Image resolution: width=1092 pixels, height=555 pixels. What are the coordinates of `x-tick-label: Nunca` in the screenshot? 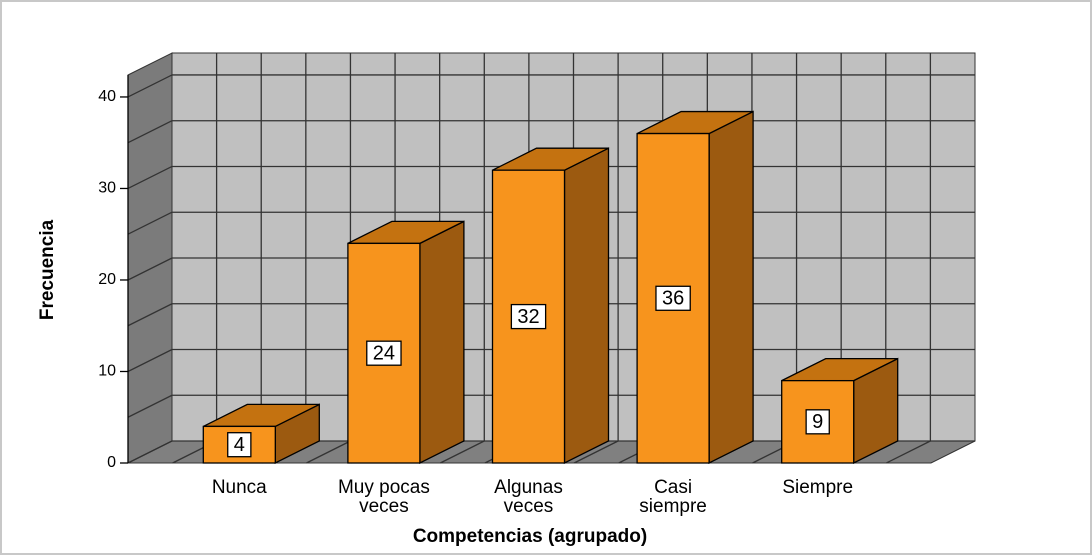 It's located at (239, 487).